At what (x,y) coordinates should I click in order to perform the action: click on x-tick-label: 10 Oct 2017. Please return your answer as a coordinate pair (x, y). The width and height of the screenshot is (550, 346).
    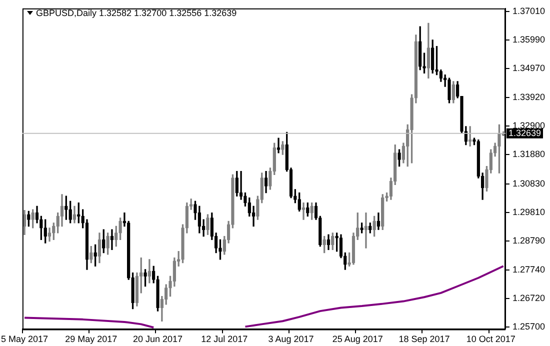
    Looking at the image, I should click on (491, 339).